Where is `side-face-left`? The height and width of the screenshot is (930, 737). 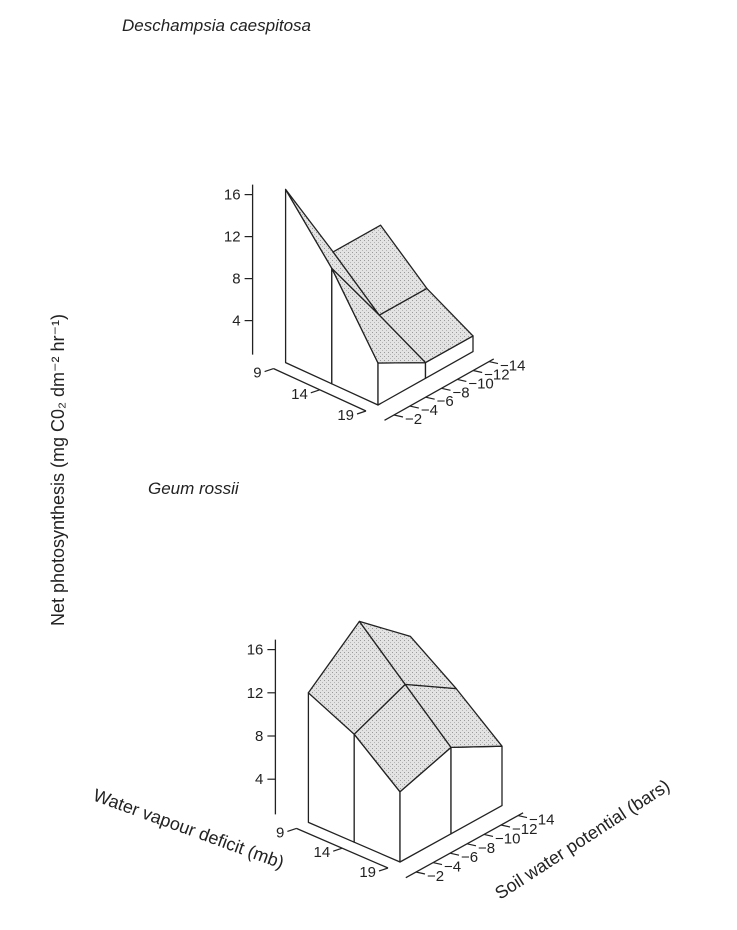 side-face-left is located at coordinates (308, 286).